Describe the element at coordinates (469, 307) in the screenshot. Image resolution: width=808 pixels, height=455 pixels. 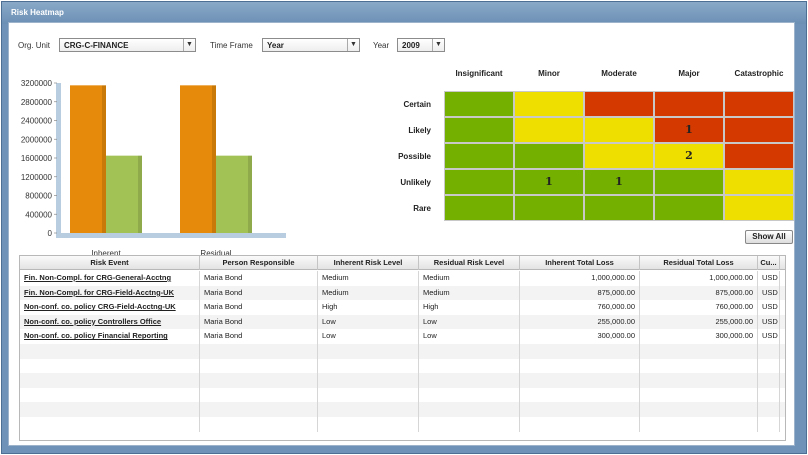
I see `table-cell: High` at that location.